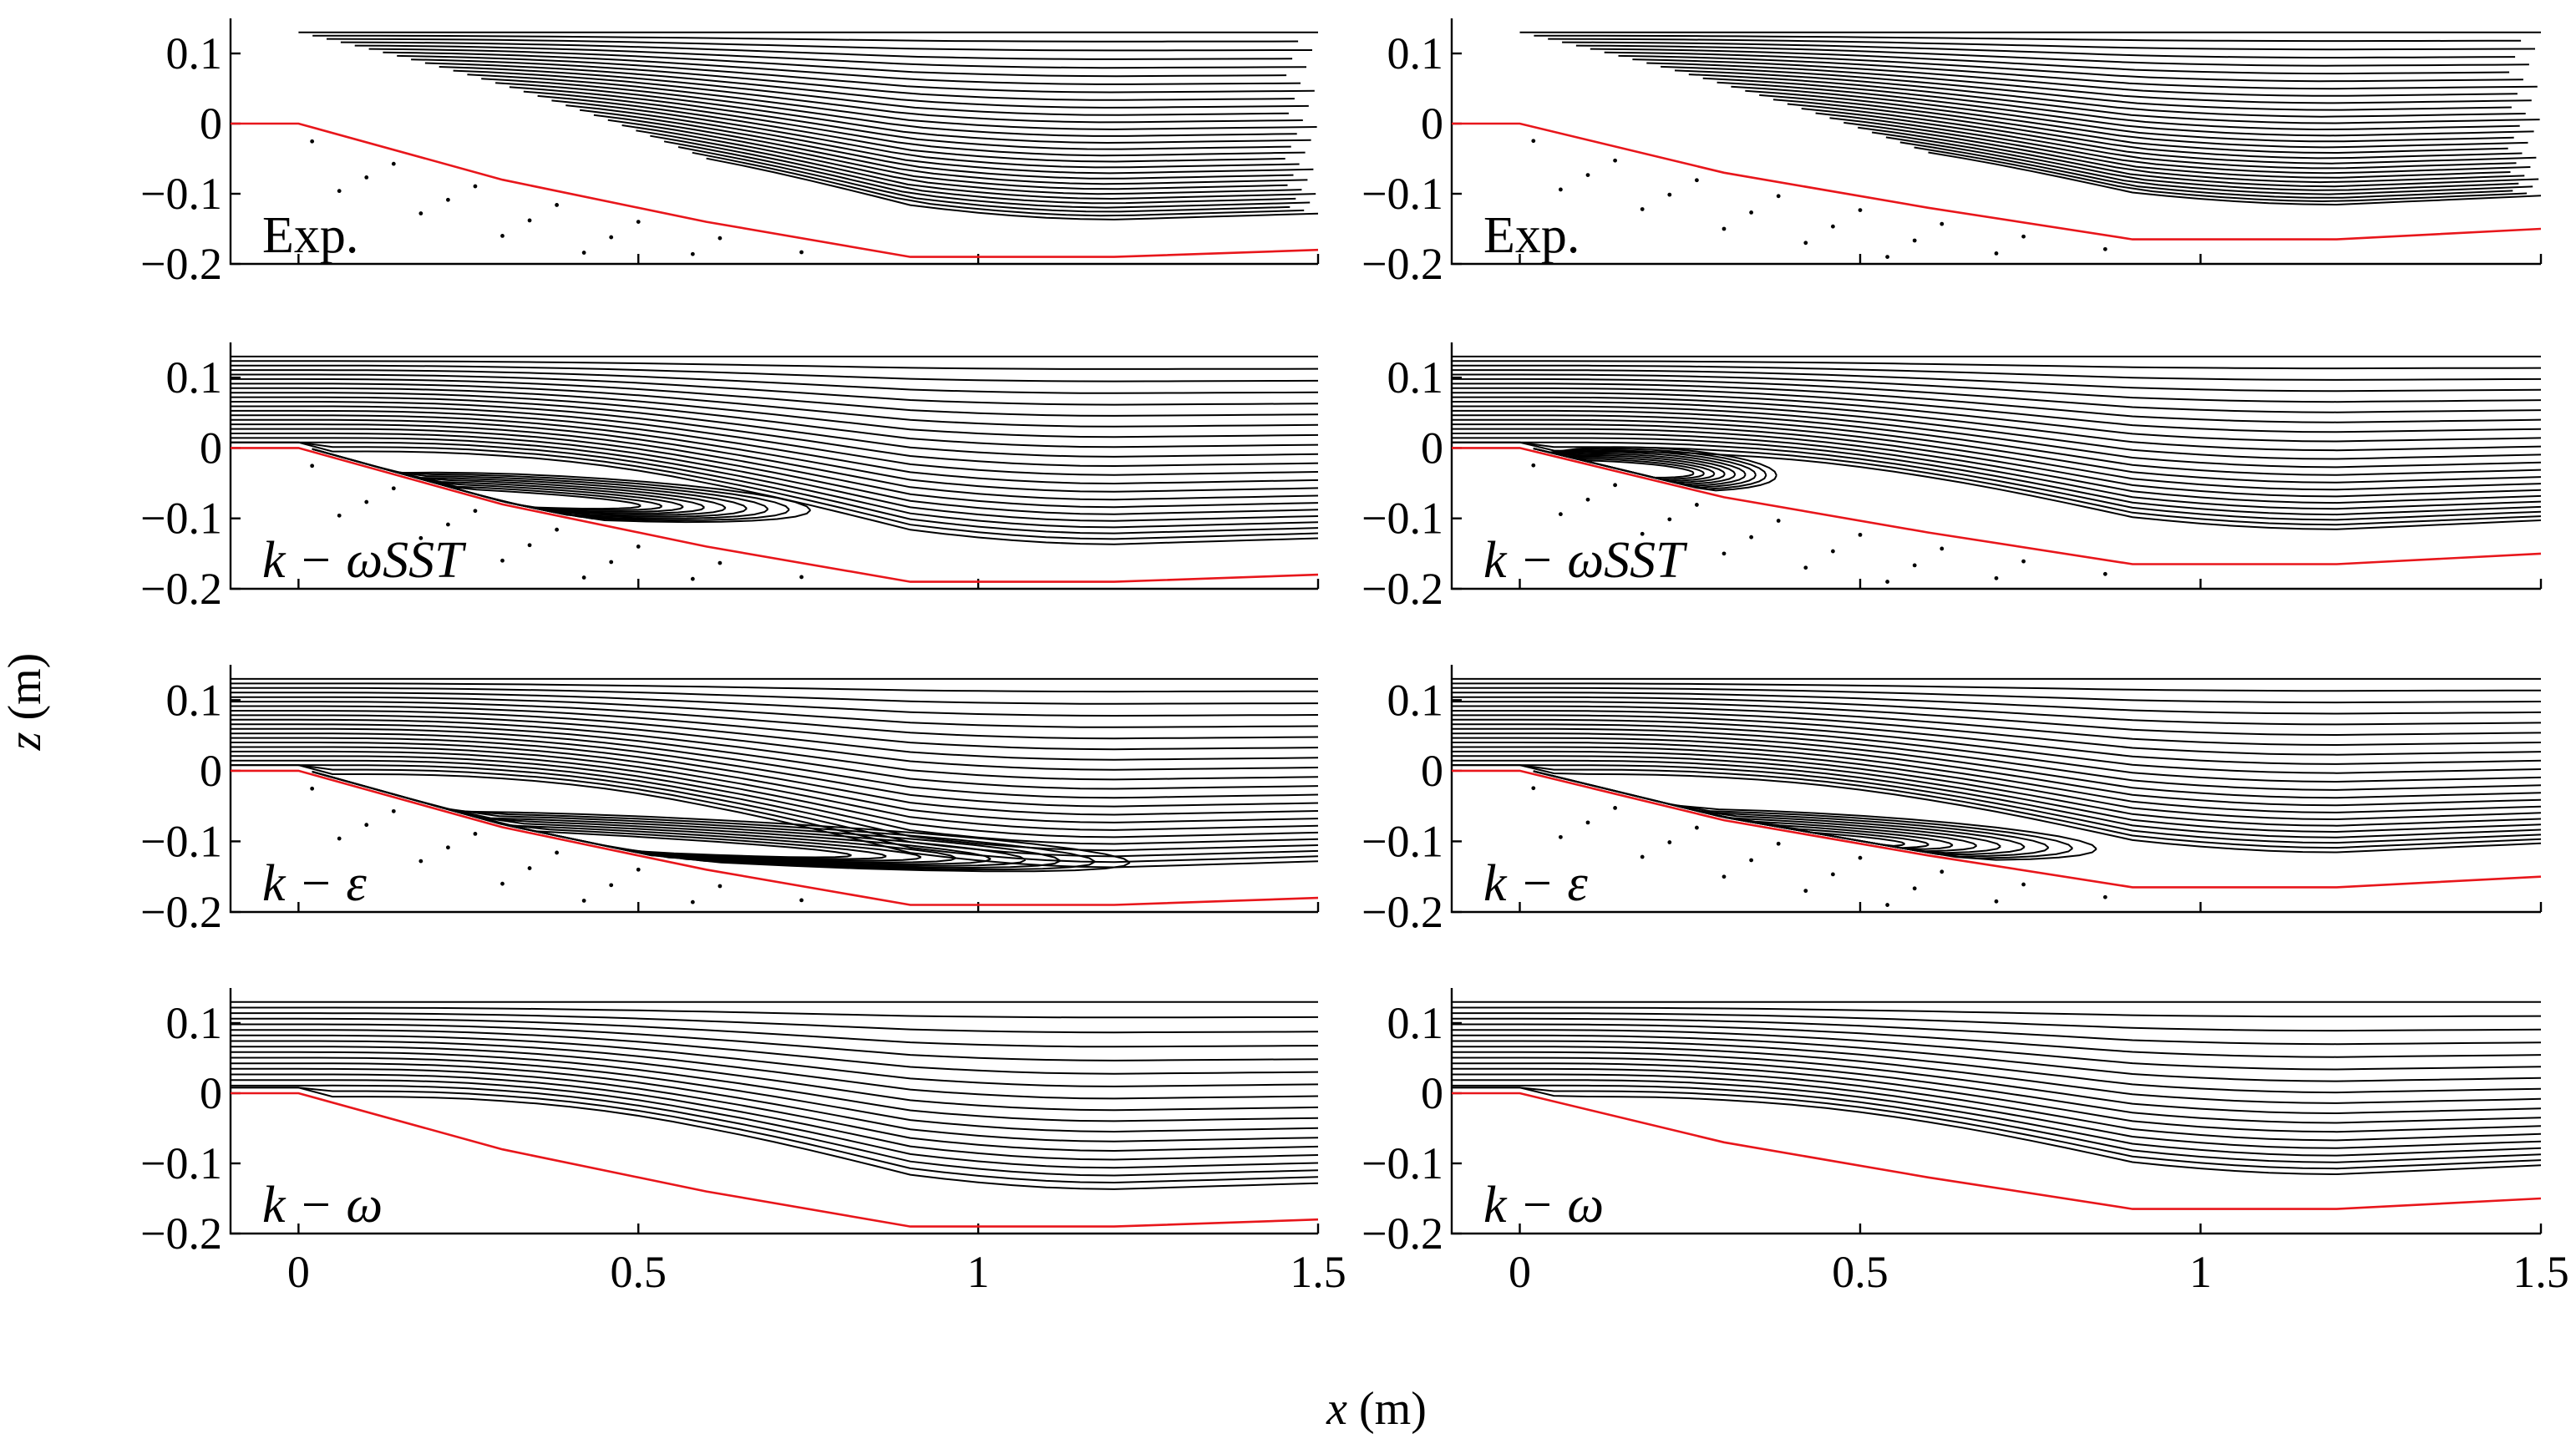 Image resolution: width=2576 pixels, height=1449 pixels. I want to click on x-tick-label: 1, so click(978, 1272).